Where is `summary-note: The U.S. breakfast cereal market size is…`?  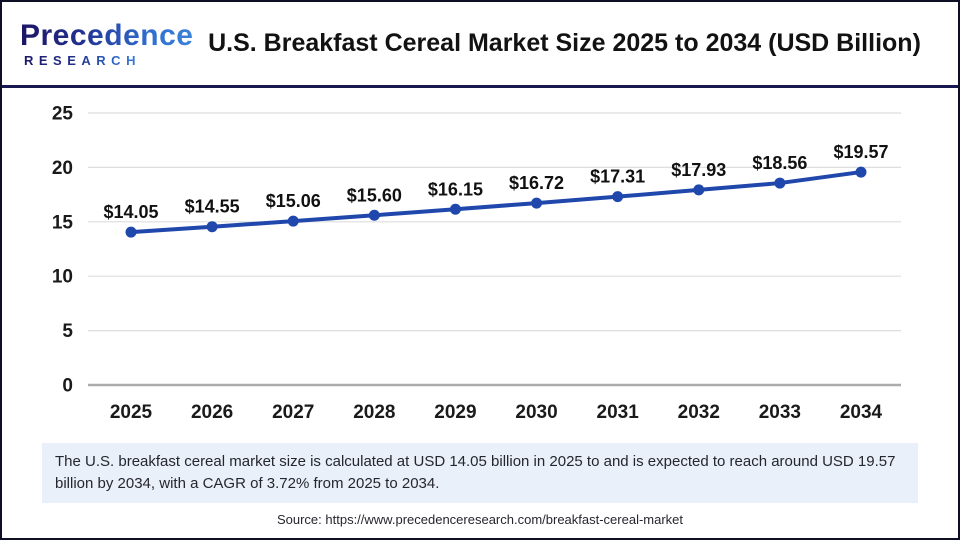
summary-note: The U.S. breakfast cereal market size is… is located at coordinates (480, 473).